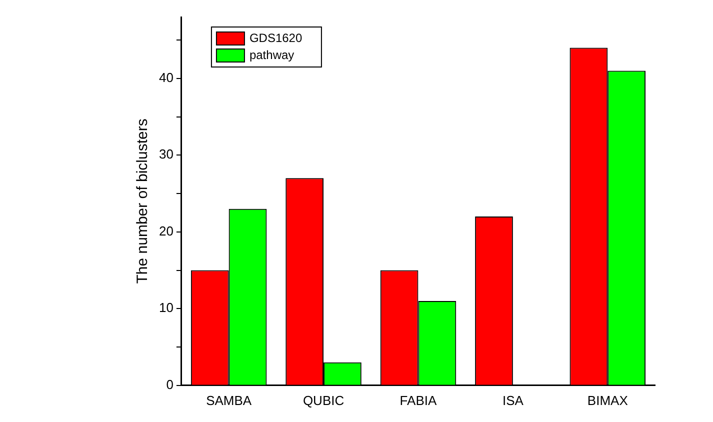 This screenshot has height=422, width=713. Describe the element at coordinates (166, 77) in the screenshot. I see `y-tick-label: 40` at that location.